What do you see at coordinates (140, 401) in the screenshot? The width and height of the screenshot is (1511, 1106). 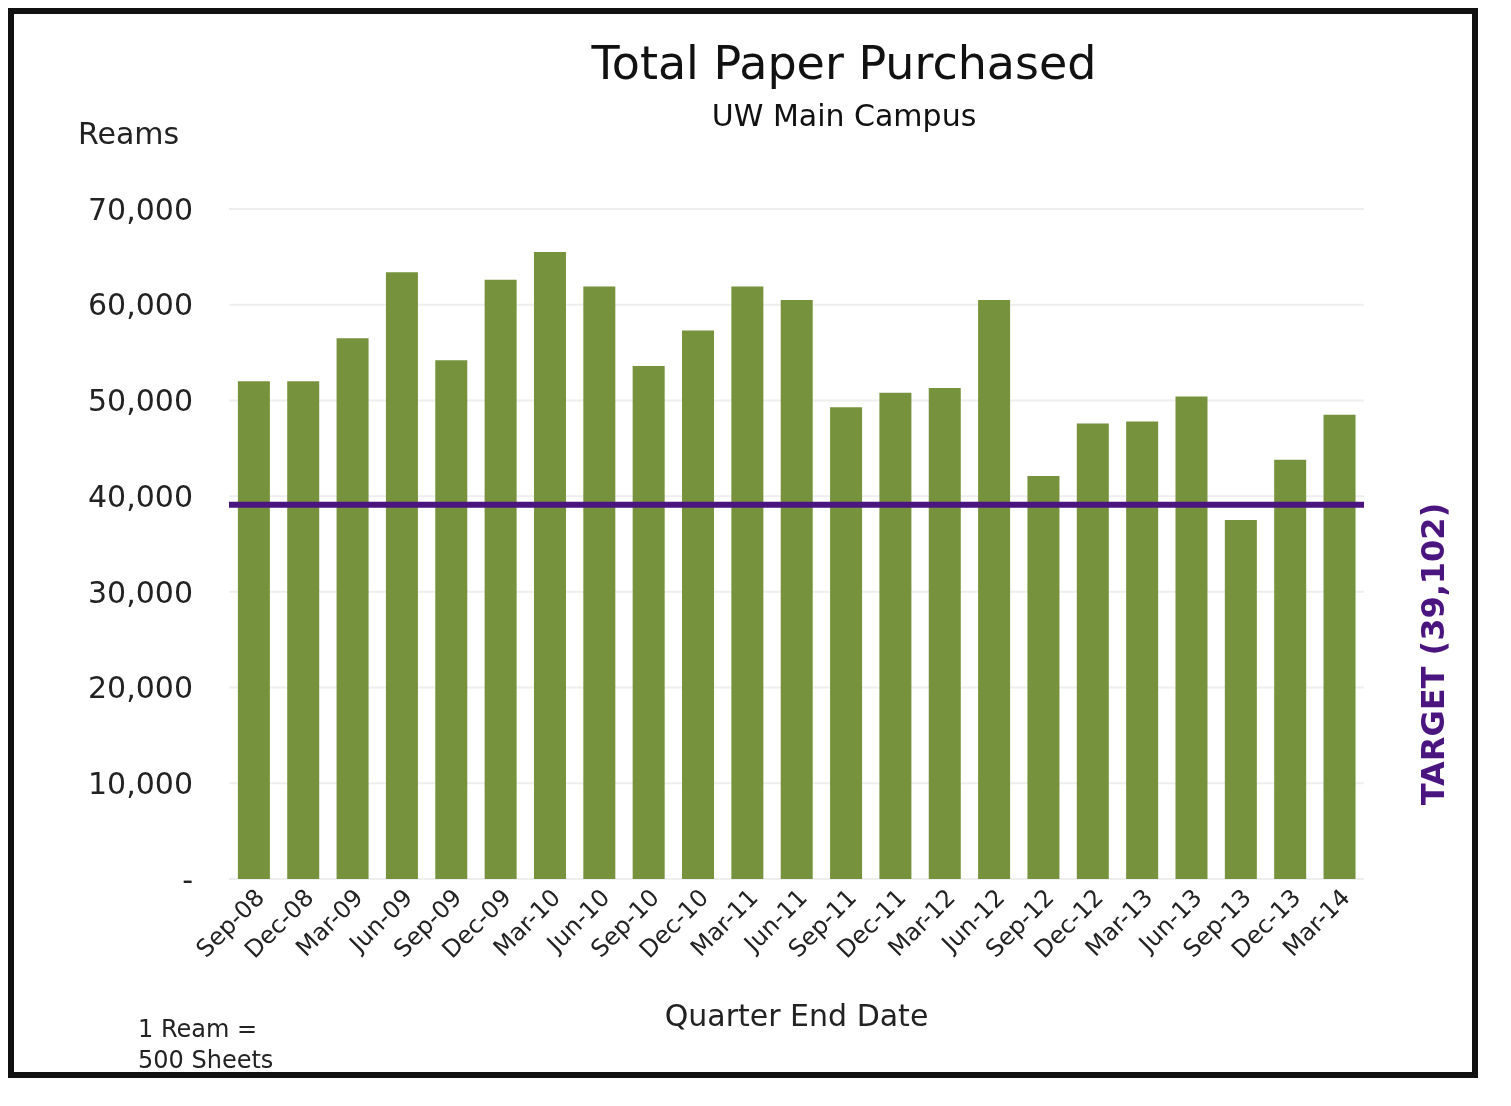 I see `y-tick-label: 50,000` at bounding box center [140, 401].